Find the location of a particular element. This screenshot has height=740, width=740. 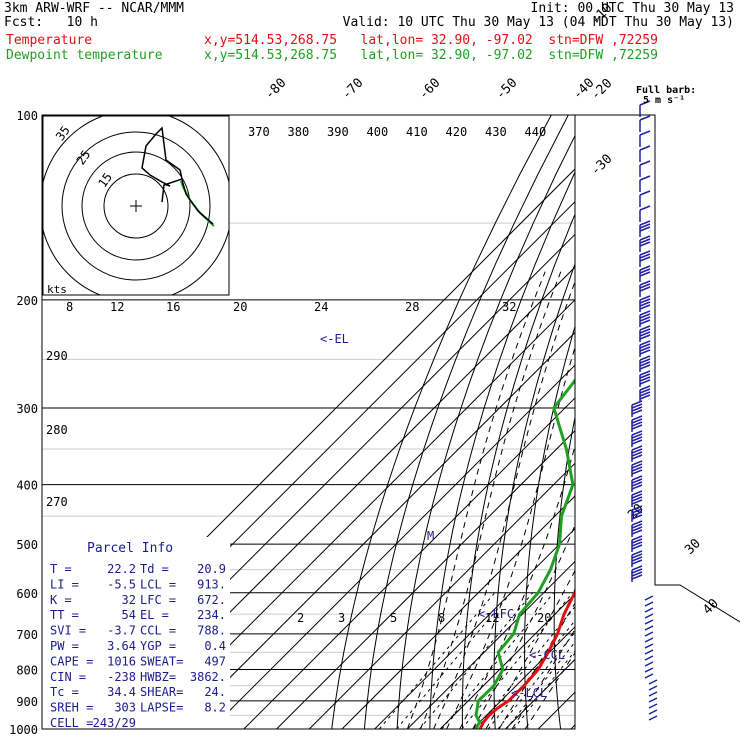

stat-label: LAPSE= is located at coordinates (161, 708).